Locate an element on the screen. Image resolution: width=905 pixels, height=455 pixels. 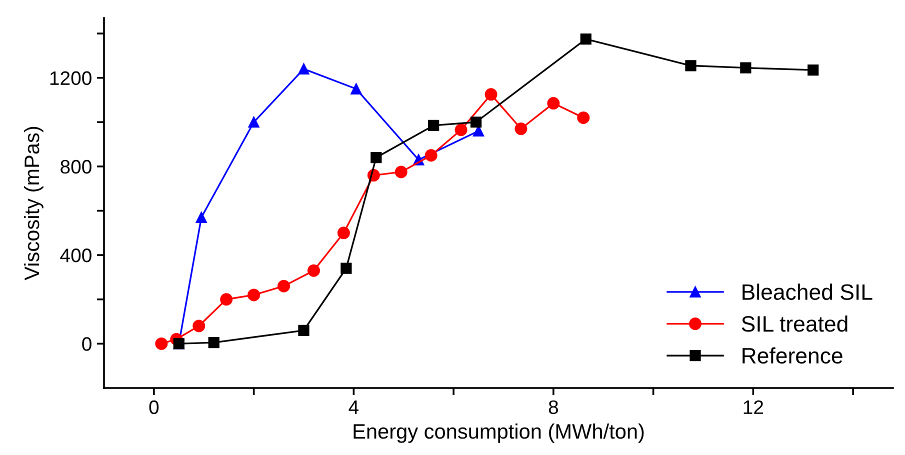
x-tick-label: 0 is located at coordinates (154, 407).